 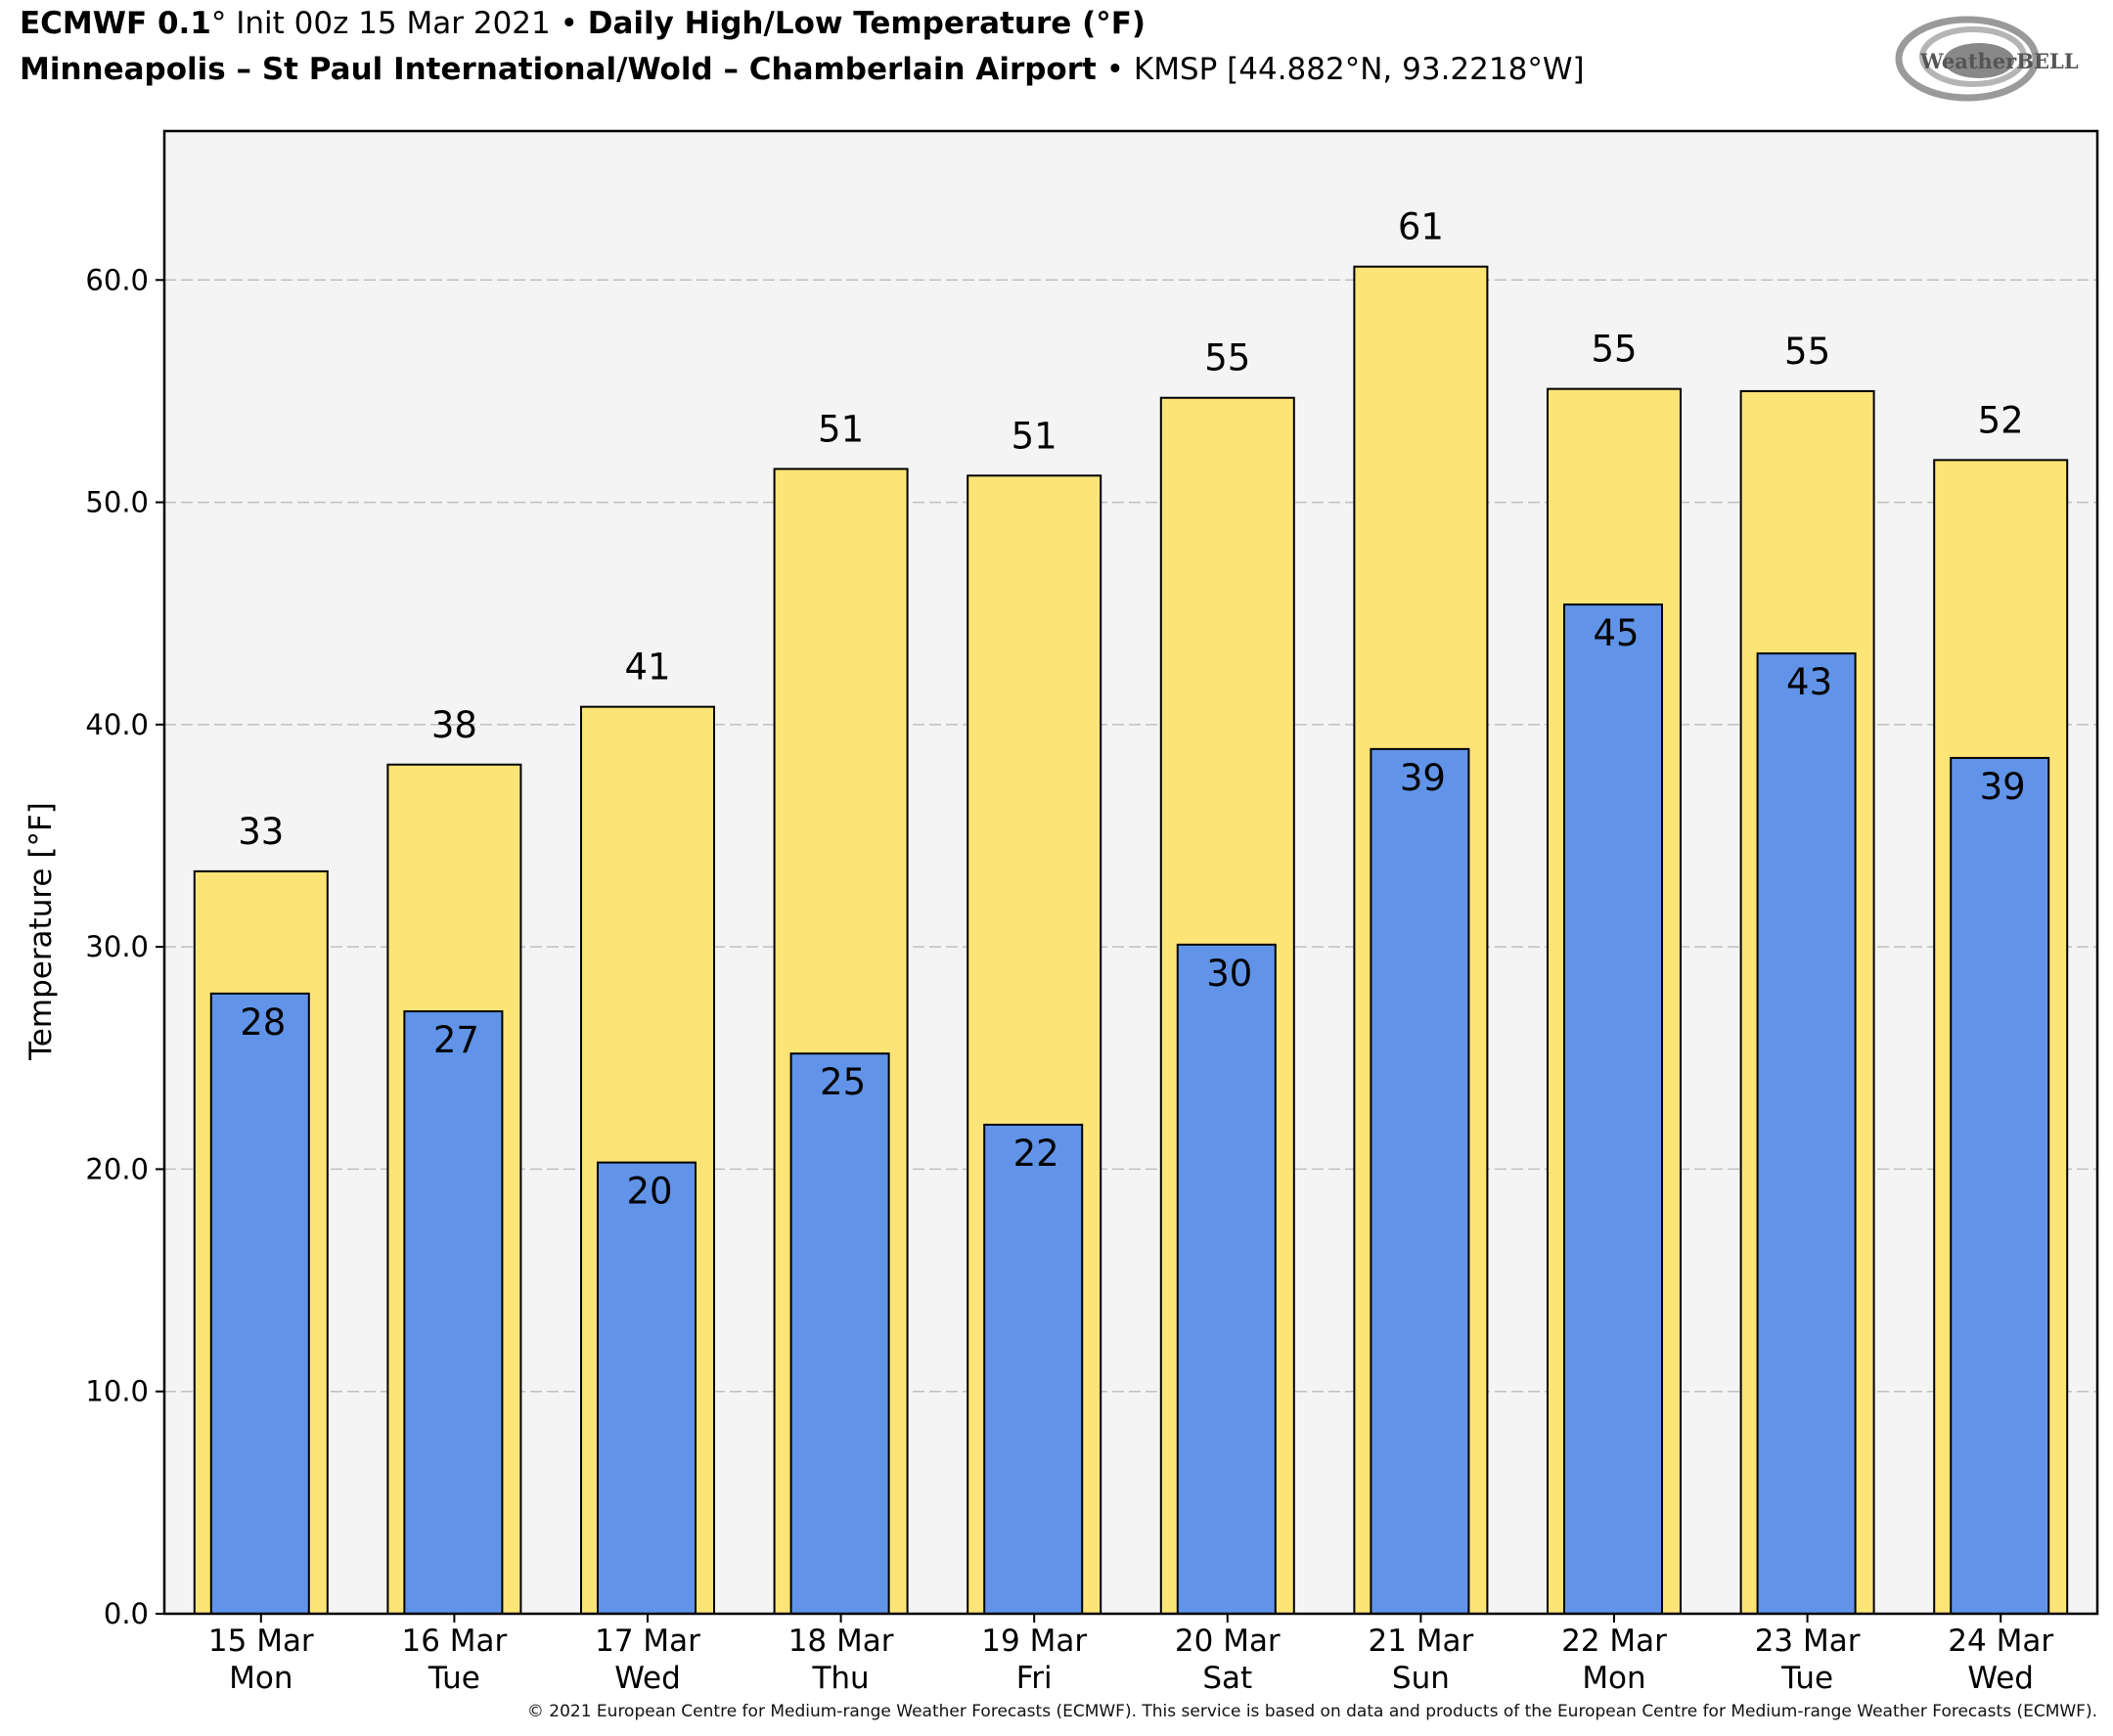 What do you see at coordinates (263, 1023) in the screenshot?
I see `low-value-label: 28` at bounding box center [263, 1023].